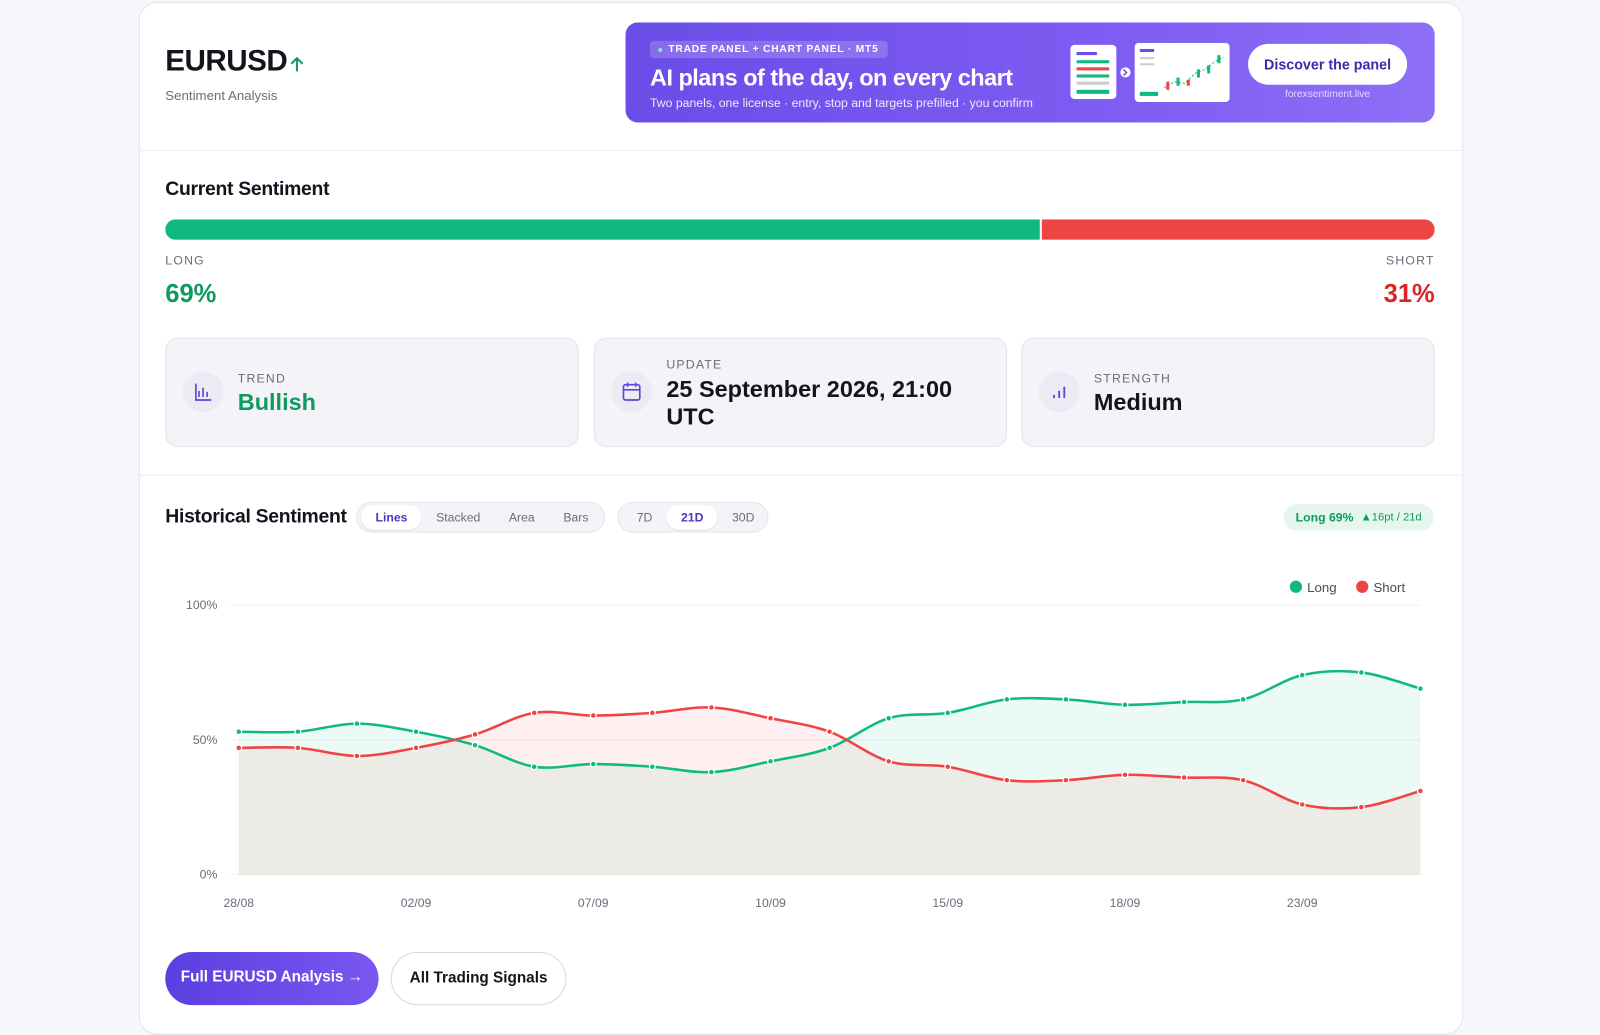 This screenshot has height=1035, width=1600. Describe the element at coordinates (1321, 587) in the screenshot. I see `legend-label: Long` at that location.